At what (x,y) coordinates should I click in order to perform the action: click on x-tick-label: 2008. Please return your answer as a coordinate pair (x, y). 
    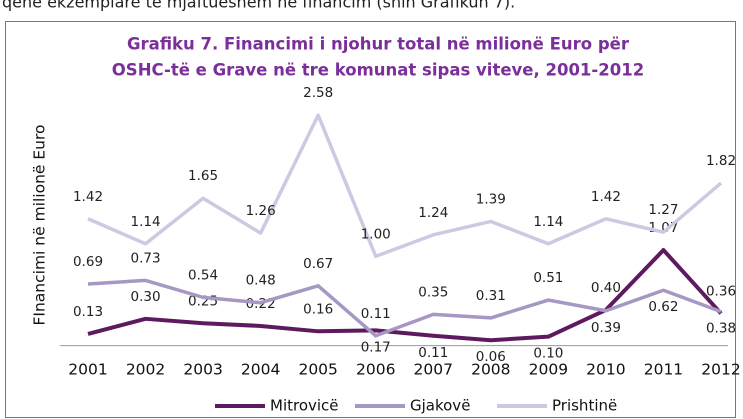
    Looking at the image, I should click on (490, 370).